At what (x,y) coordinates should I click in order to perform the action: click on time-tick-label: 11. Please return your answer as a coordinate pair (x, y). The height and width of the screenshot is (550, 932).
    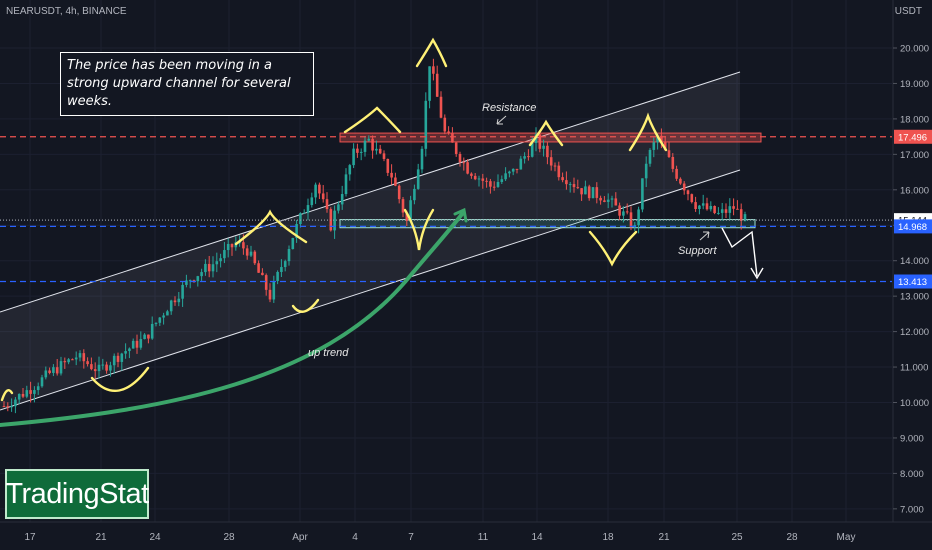
    Looking at the image, I should click on (483, 537).